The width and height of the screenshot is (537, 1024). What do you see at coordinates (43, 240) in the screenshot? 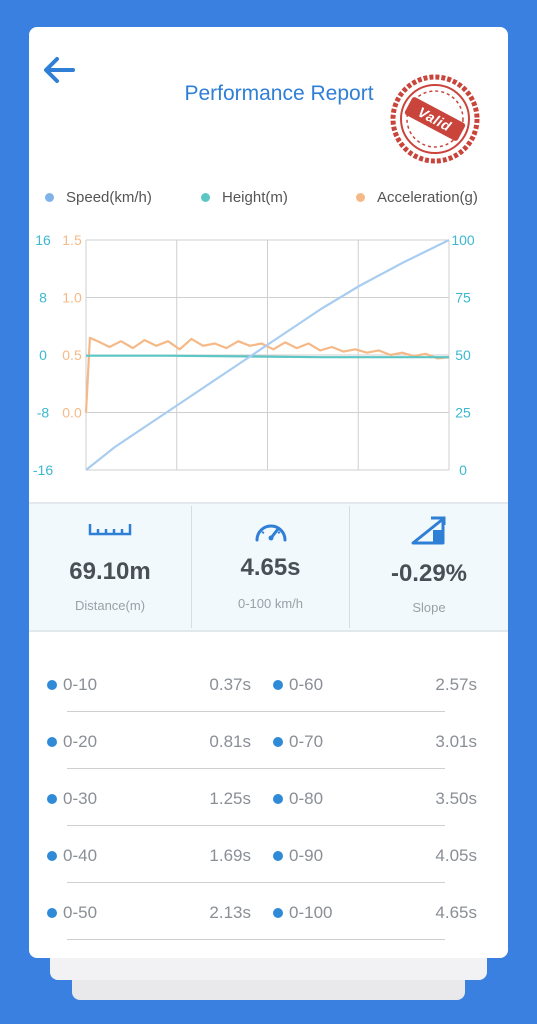
I see `height-tick-label: 16` at bounding box center [43, 240].